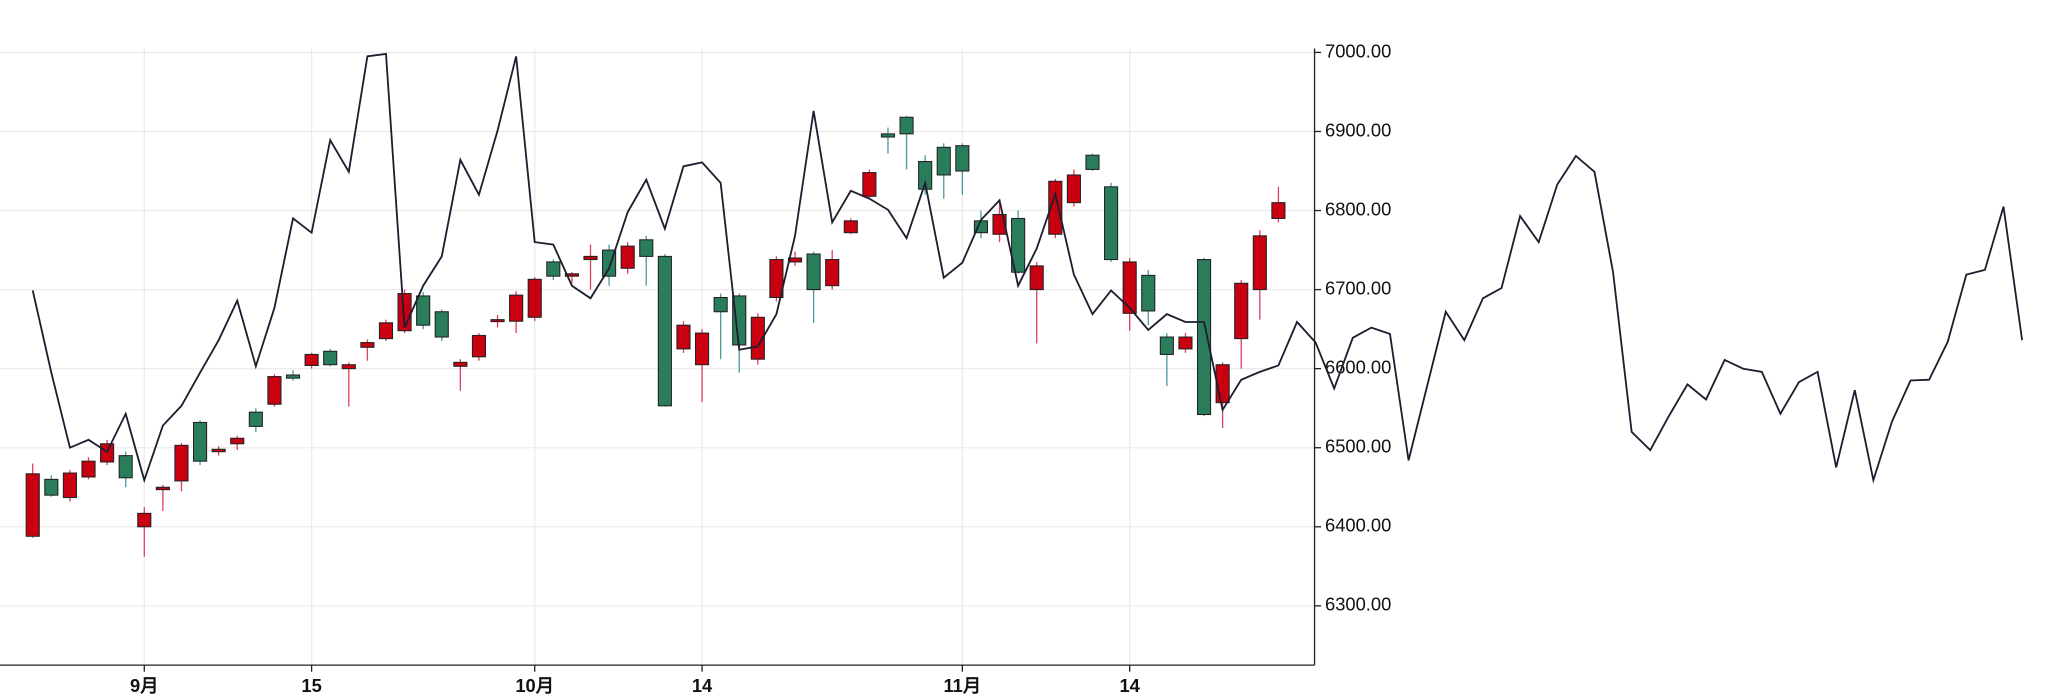 Image resolution: width=2053 pixels, height=700 pixels. I want to click on x-tick-label: 15, so click(311, 685).